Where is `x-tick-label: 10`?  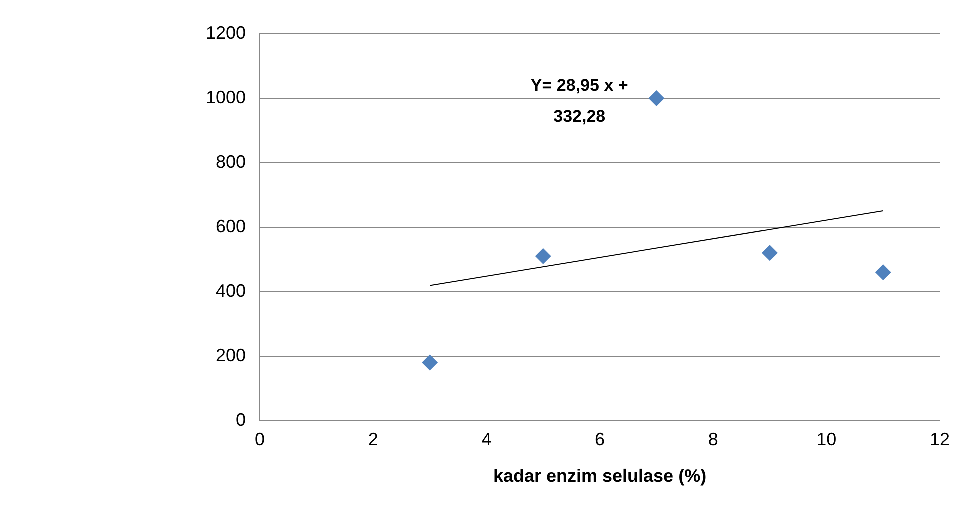
x-tick-label: 10 is located at coordinates (826, 440).